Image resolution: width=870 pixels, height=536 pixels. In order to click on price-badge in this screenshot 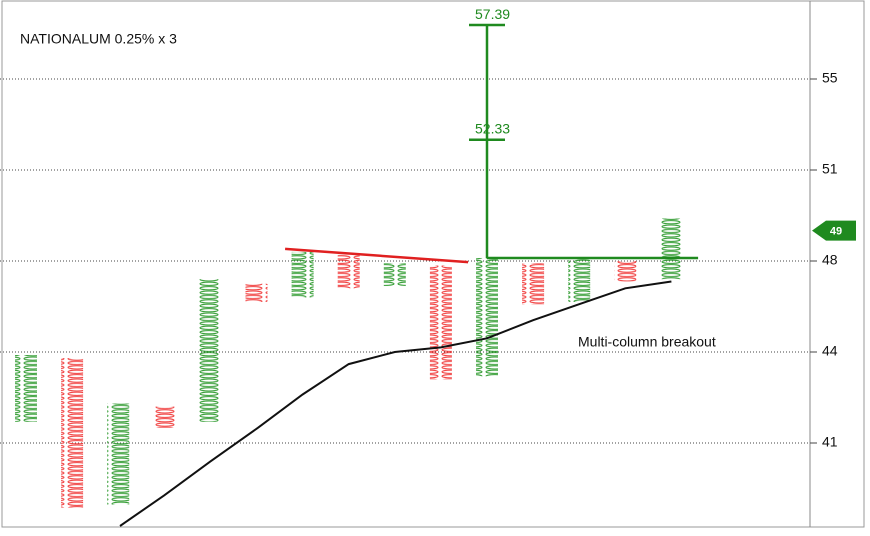, I will do `click(834, 230)`.